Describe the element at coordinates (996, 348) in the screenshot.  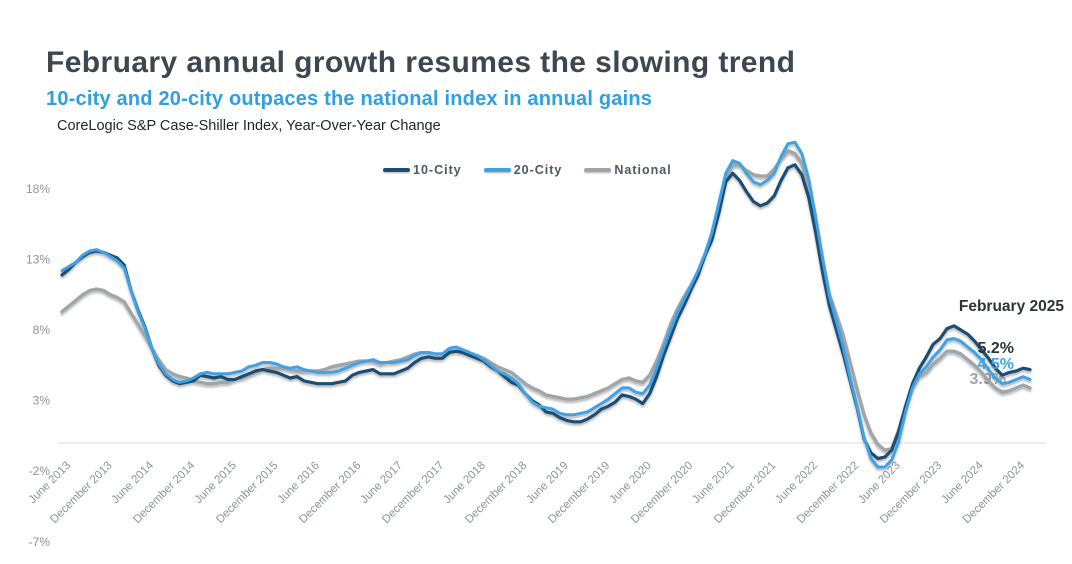
I see `annotation-value-10-city: 5.2%` at that location.